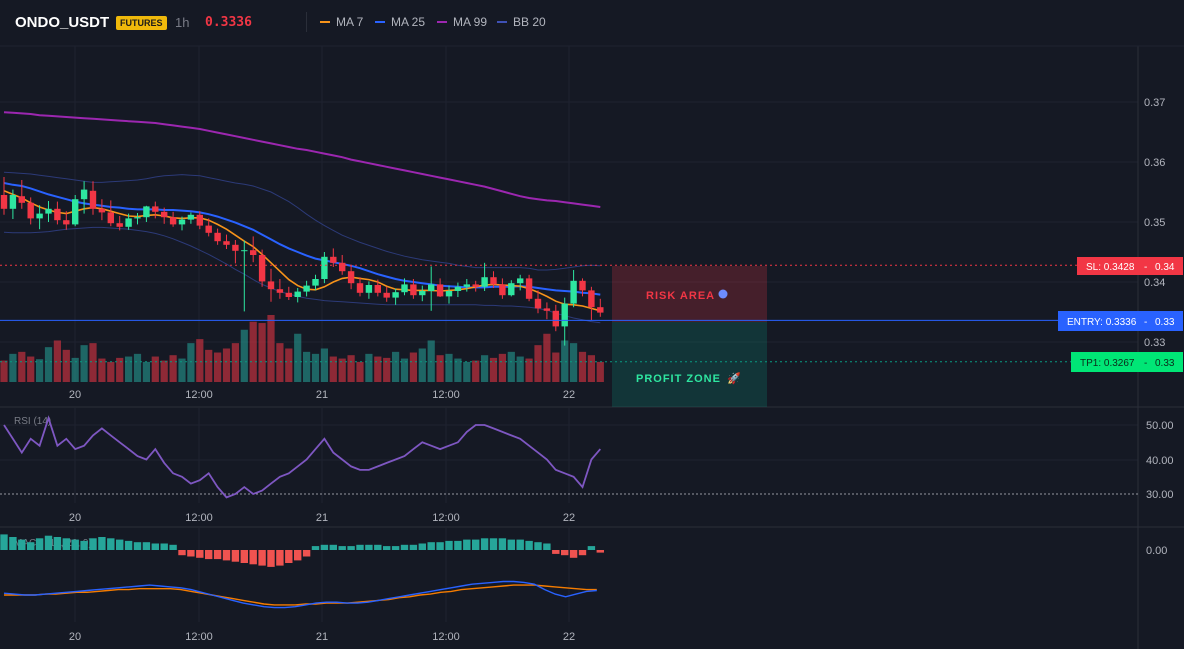  Describe the element at coordinates (62, 22) in the screenshot. I see `symbol-title: ONDO_USDT` at that location.